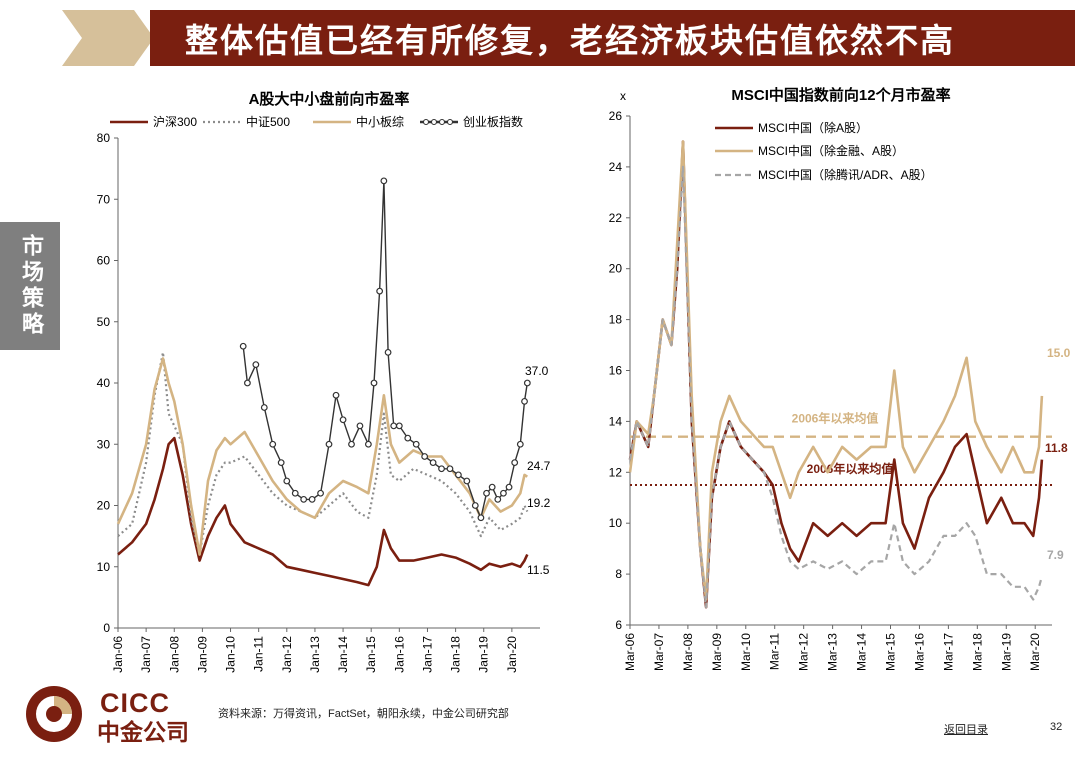 Image resolution: width=1090 pixels, height=761 pixels. I want to click on title-arrow-icon, so click(108, 38).